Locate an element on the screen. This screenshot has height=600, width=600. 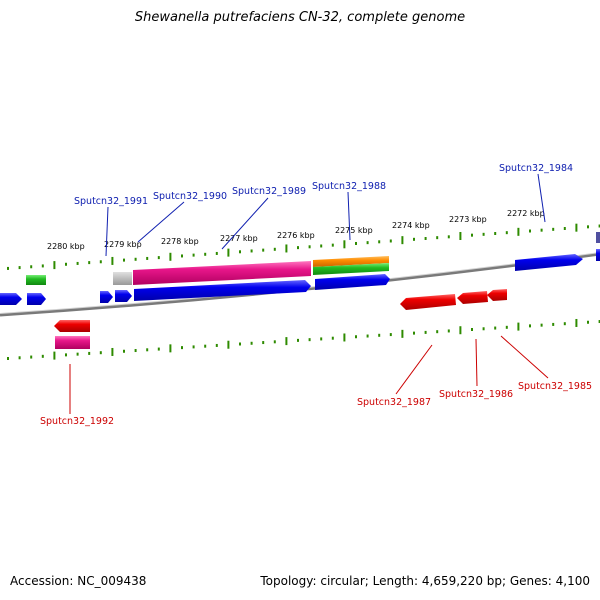
gene-box-orange is located at coordinates (351, 261).